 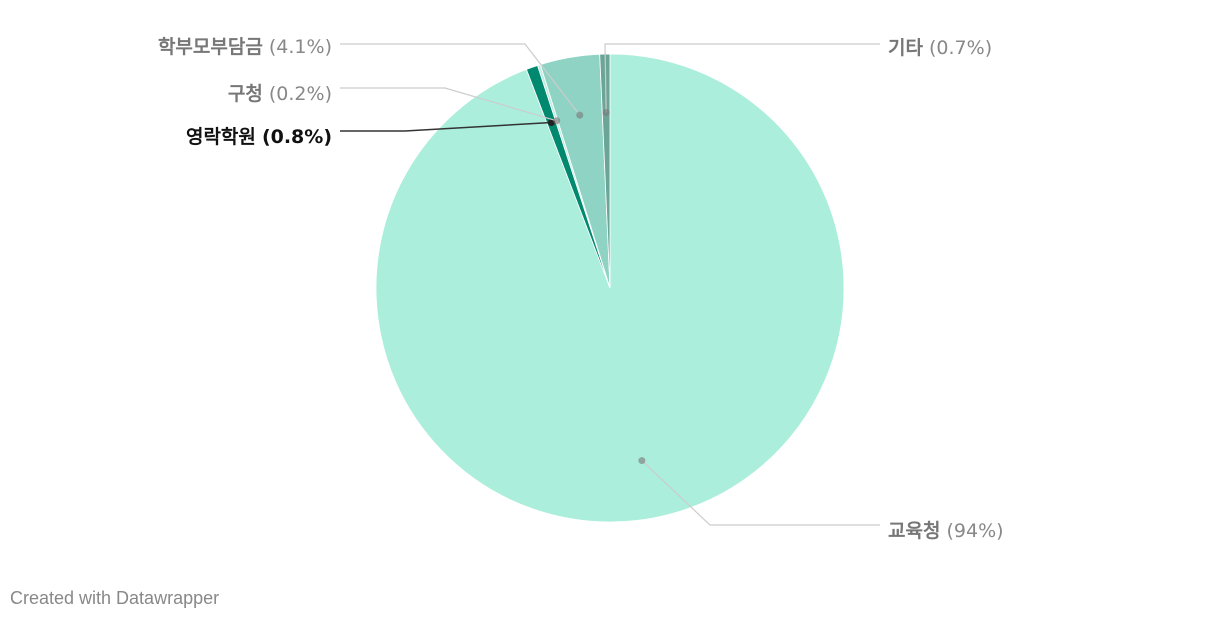 I want to click on slice-value: (0.8%), so click(x=297, y=137).